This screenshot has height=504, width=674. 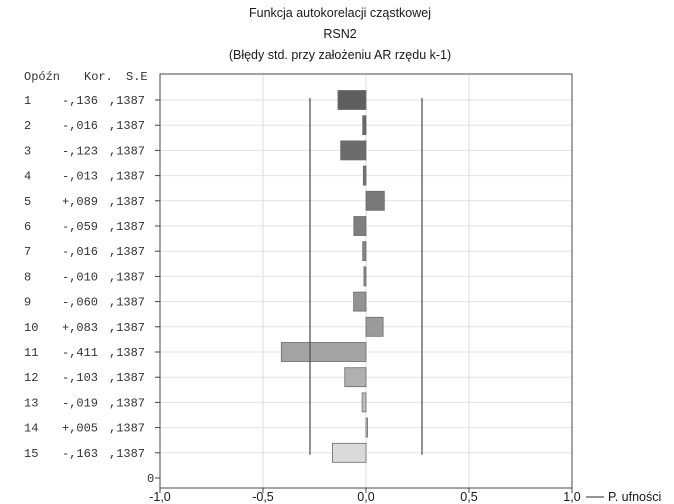 I want to click on table-header-cell: Opóźn, so click(x=42, y=77).